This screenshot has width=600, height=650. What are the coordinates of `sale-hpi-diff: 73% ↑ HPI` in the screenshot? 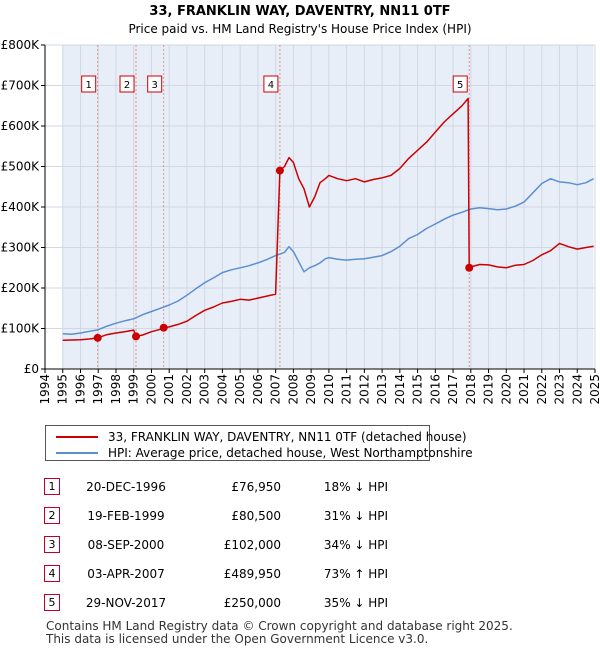 It's located at (356, 573).